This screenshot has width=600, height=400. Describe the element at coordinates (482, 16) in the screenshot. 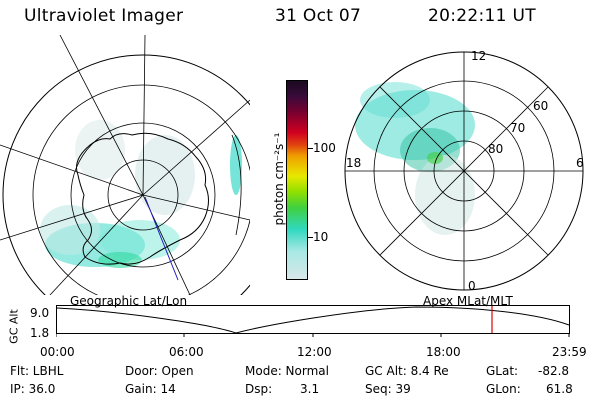

I see `time-label: 20:22:11 UT` at that location.